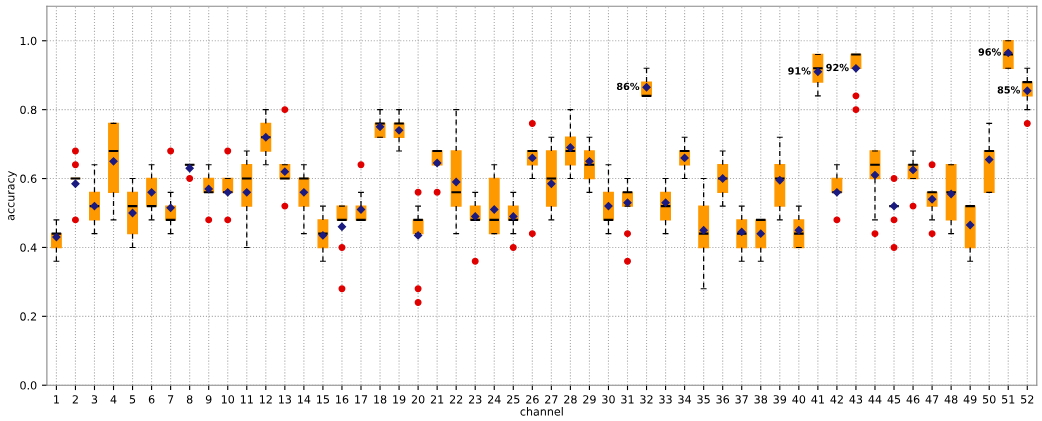  I want to click on x-tick-label: 13, so click(285, 399).